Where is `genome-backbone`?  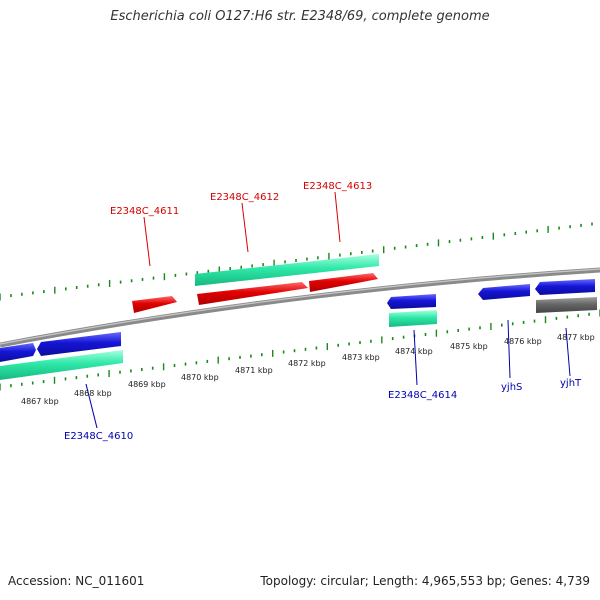
genome-backbone is located at coordinates (300, 307).